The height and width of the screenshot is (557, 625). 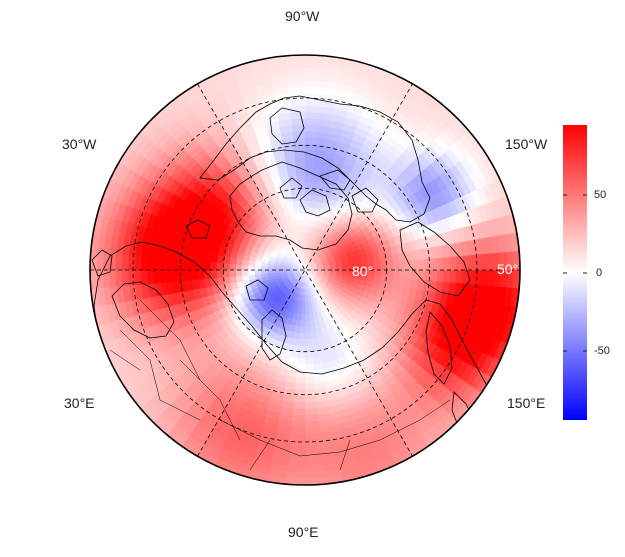 I want to click on colorbar-label-neg50: -50, so click(x=602, y=351).